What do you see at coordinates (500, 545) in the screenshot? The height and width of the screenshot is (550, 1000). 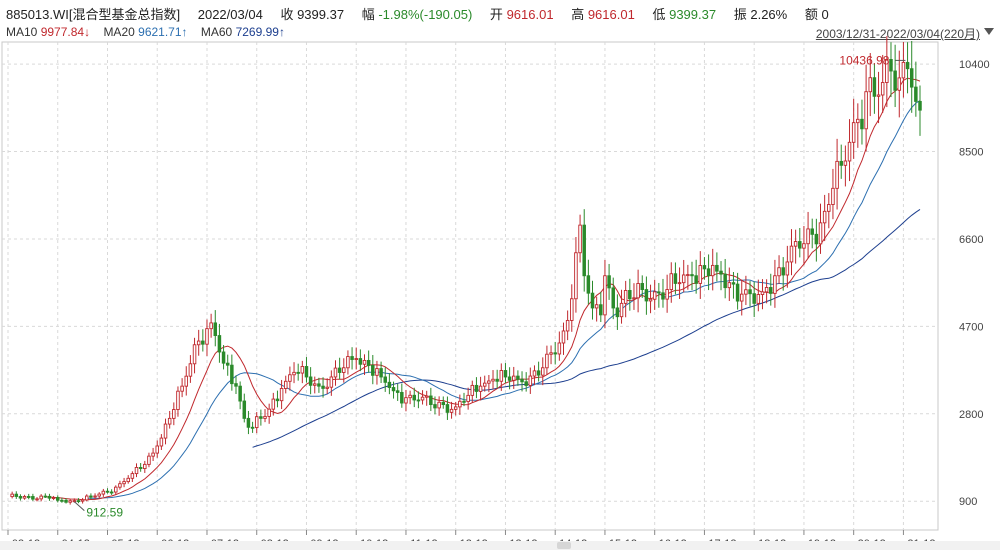 I see `horizontal-scrollbar` at bounding box center [500, 545].